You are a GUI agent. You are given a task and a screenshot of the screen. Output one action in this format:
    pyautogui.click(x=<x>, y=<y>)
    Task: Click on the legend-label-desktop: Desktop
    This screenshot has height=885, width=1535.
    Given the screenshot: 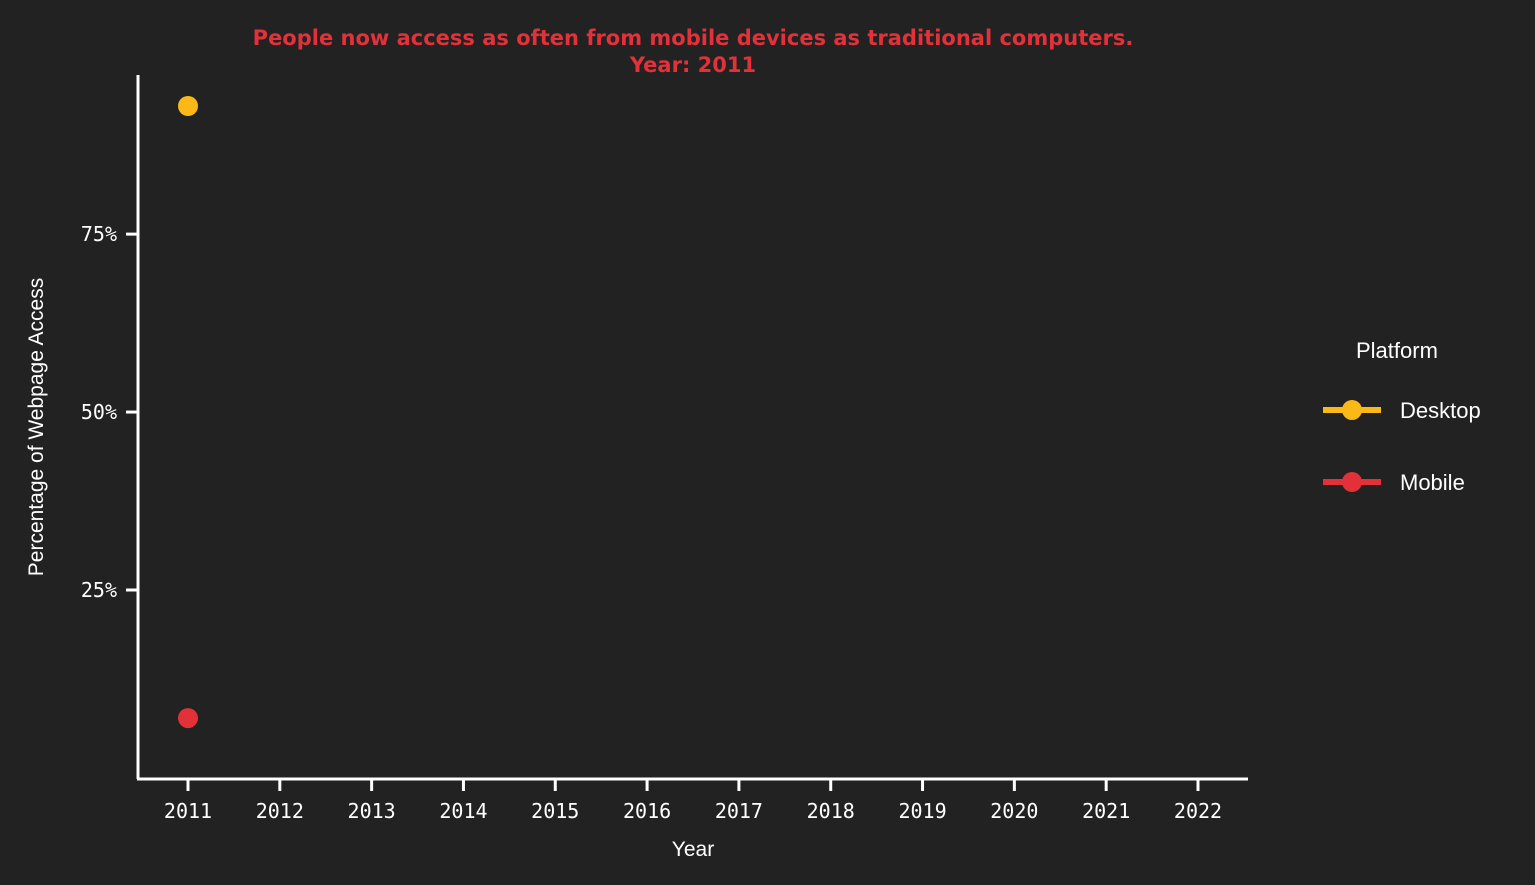 What is the action you would take?
    pyautogui.click(x=1440, y=410)
    